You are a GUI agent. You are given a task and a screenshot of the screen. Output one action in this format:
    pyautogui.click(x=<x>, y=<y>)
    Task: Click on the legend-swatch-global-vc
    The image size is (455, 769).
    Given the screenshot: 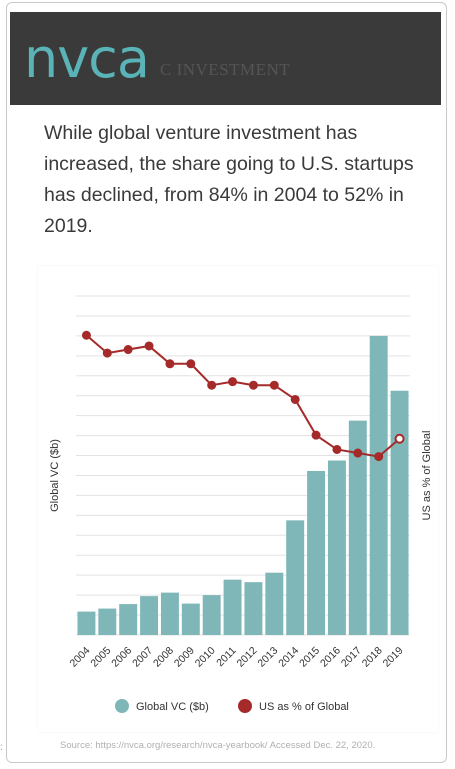 What is the action you would take?
    pyautogui.click(x=122, y=706)
    